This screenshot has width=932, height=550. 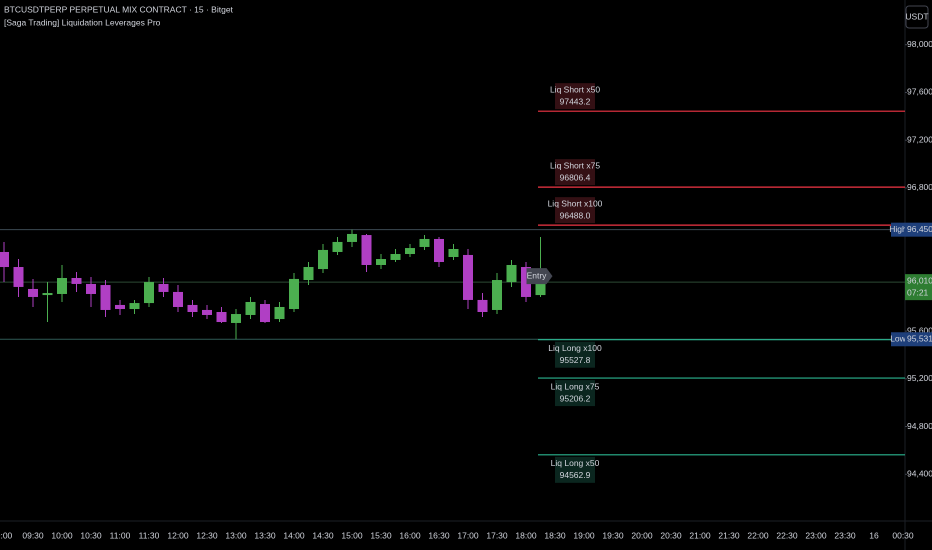 I want to click on liq-label-name: Liq Short x75, so click(x=575, y=165).